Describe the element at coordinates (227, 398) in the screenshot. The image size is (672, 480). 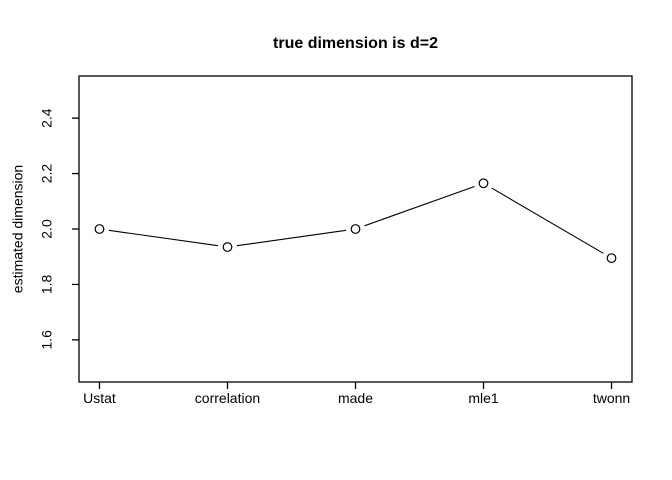
I see `x-tick-label: correlation` at that location.